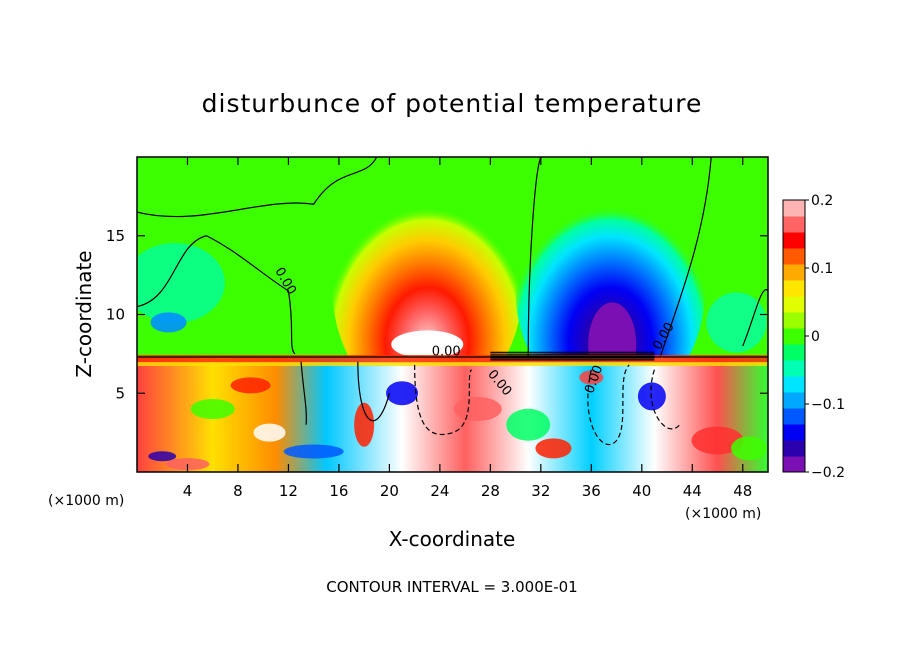 This screenshot has width=904, height=654. I want to click on colorbar-tick-label: 0.2, so click(822, 201).